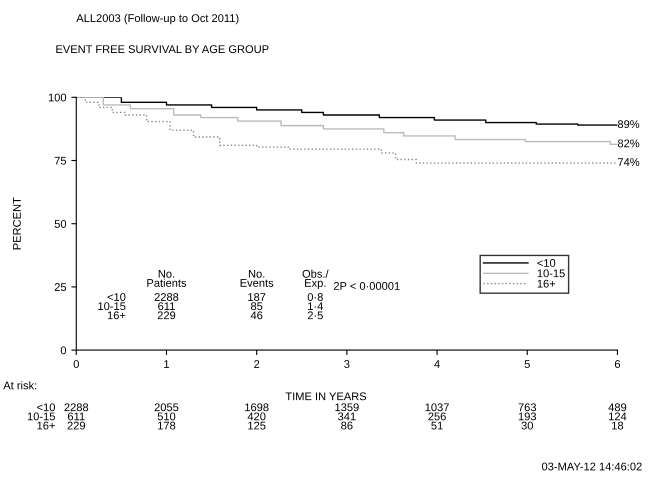 The width and height of the screenshot is (652, 477). I want to click on y-axis-title: PERCENT, so click(16, 223).